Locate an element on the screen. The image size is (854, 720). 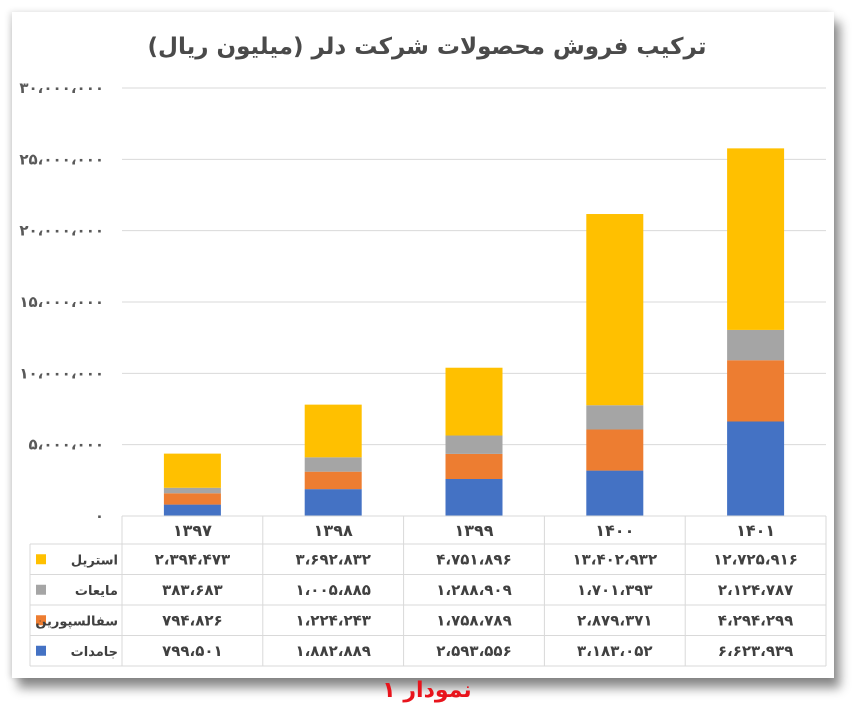
x-tick-label: ۱۳۹۸ is located at coordinates (333, 530).